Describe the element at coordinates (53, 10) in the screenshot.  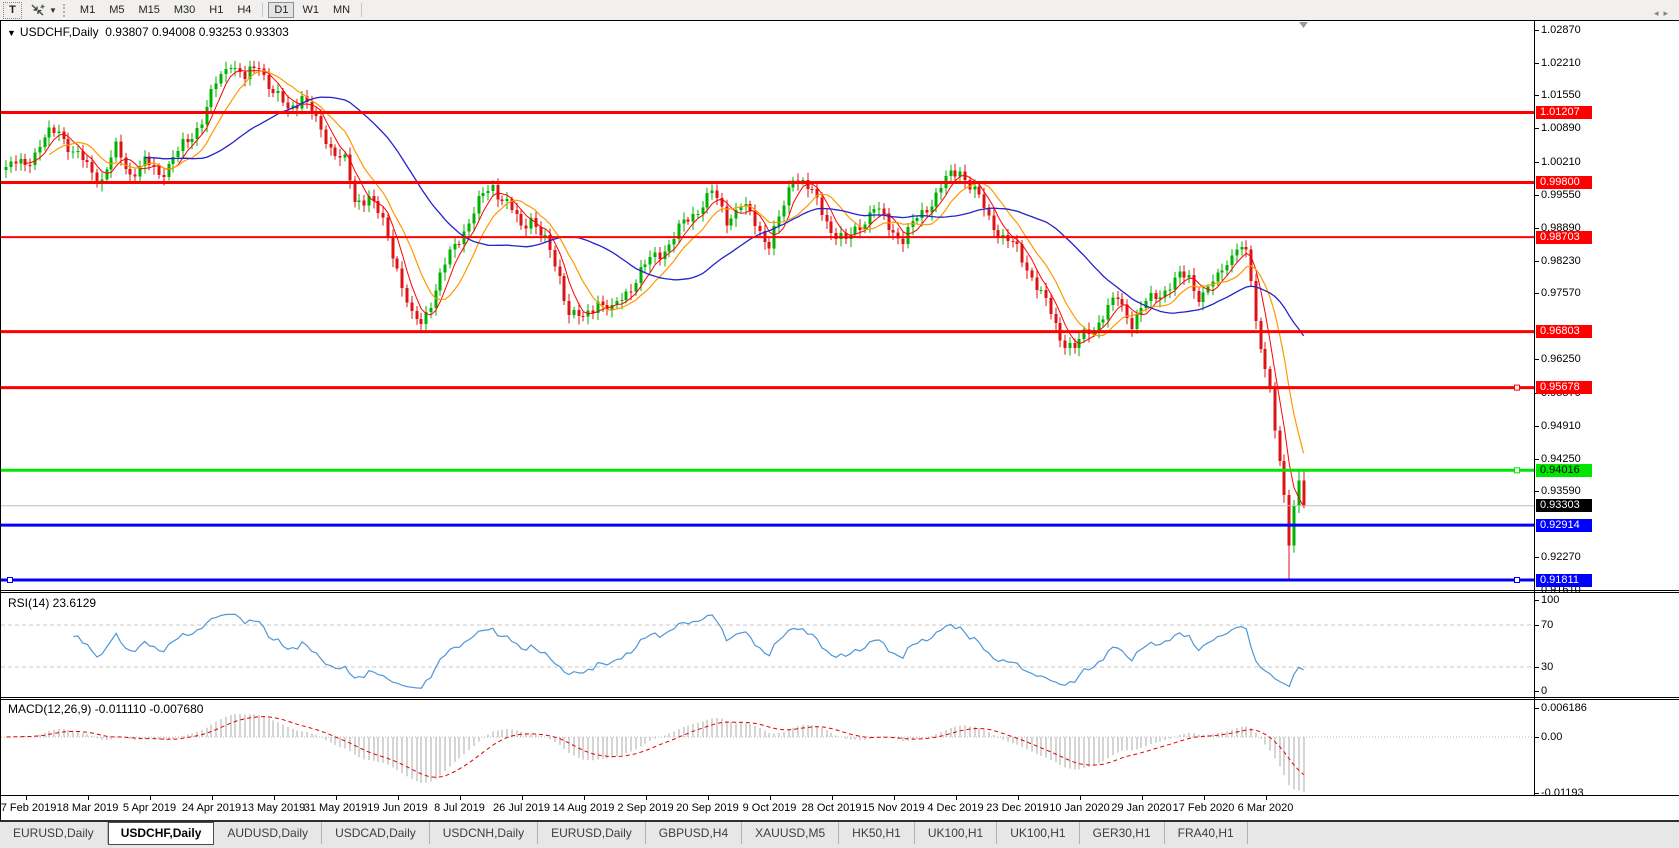
I see `chevron-down-icon: ▼` at that location.